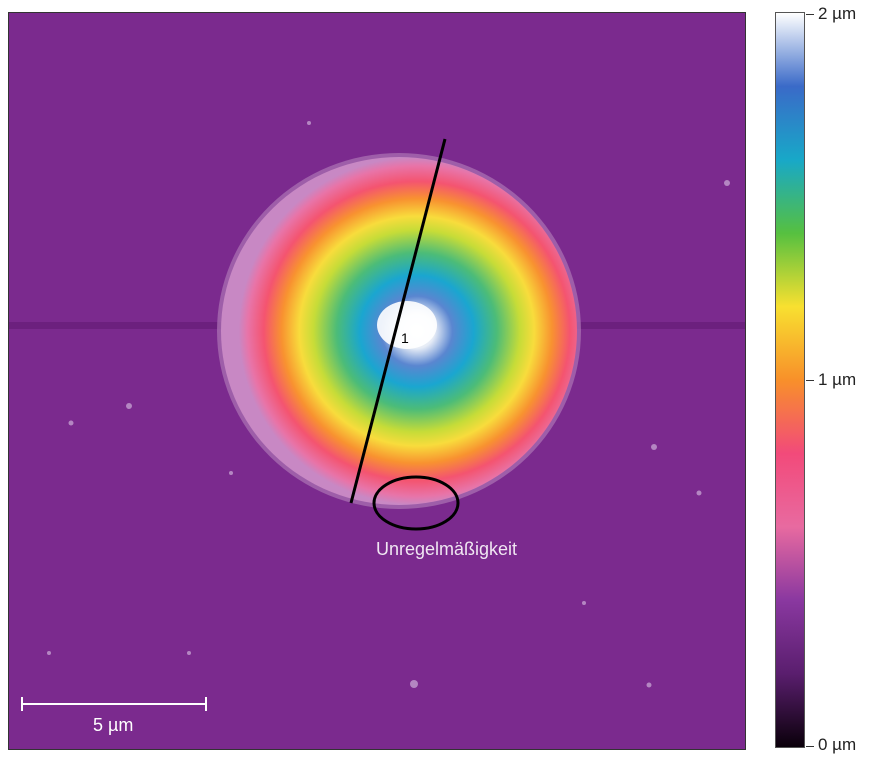 This screenshot has height=760, width=883. Describe the element at coordinates (837, 13) in the screenshot. I see `colorbar-max-label: 2 µm` at that location.